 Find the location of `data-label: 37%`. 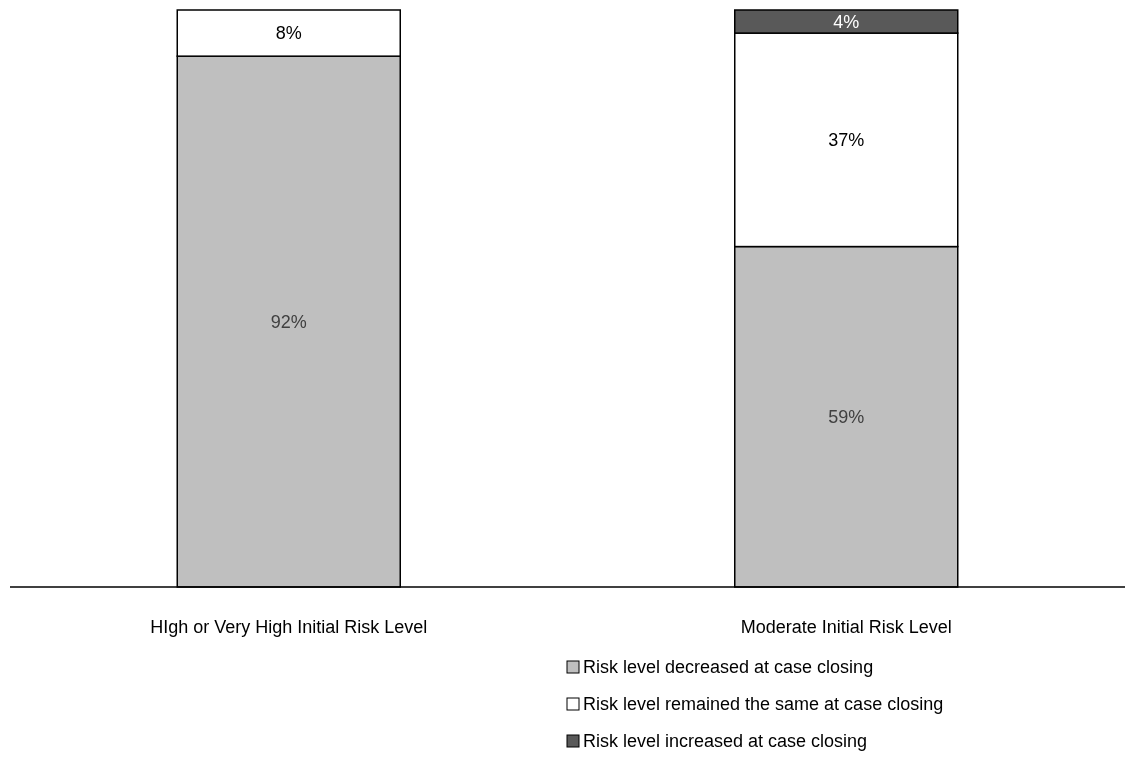

data-label: 37% is located at coordinates (846, 140).